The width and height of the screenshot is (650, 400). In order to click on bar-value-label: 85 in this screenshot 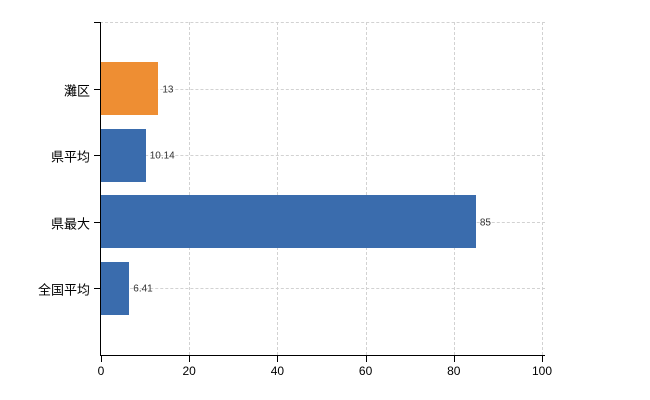, I will do `click(485, 223)`.